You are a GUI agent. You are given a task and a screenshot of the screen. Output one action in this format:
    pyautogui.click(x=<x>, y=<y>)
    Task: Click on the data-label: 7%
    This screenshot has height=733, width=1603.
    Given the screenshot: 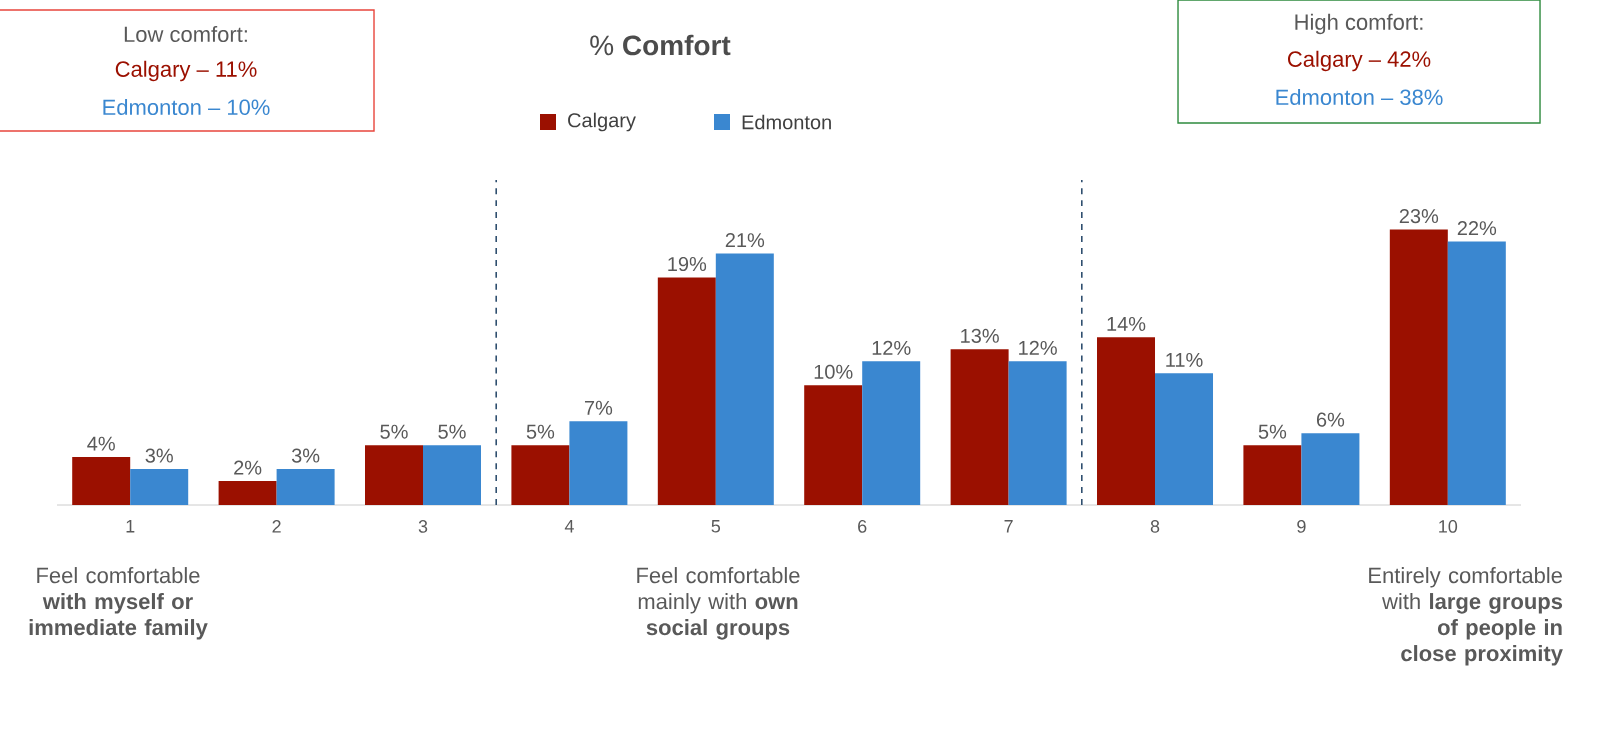 What is the action you would take?
    pyautogui.click(x=598, y=407)
    